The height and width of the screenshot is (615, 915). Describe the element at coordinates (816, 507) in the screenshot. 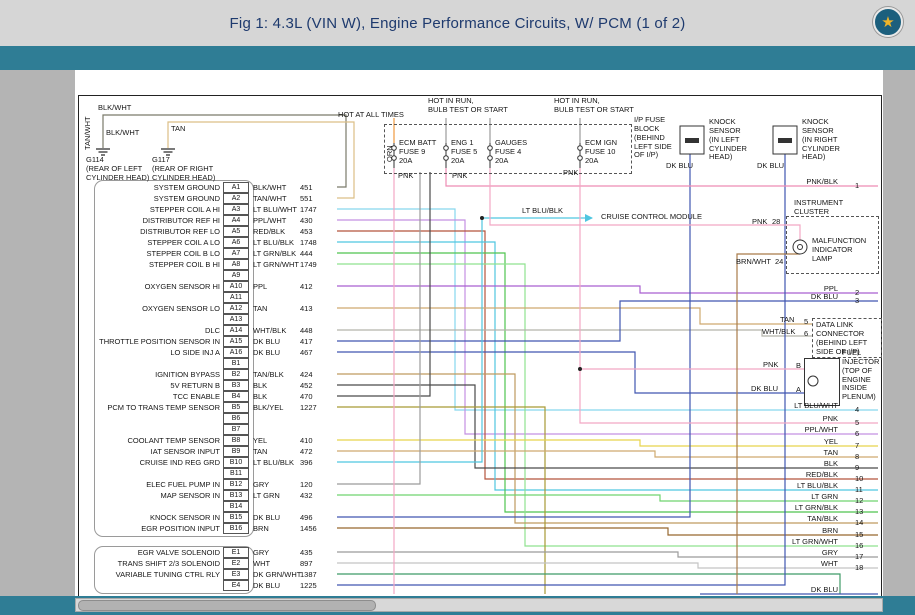

I see `edge-wire-color: LT GRN/BLK` at that location.